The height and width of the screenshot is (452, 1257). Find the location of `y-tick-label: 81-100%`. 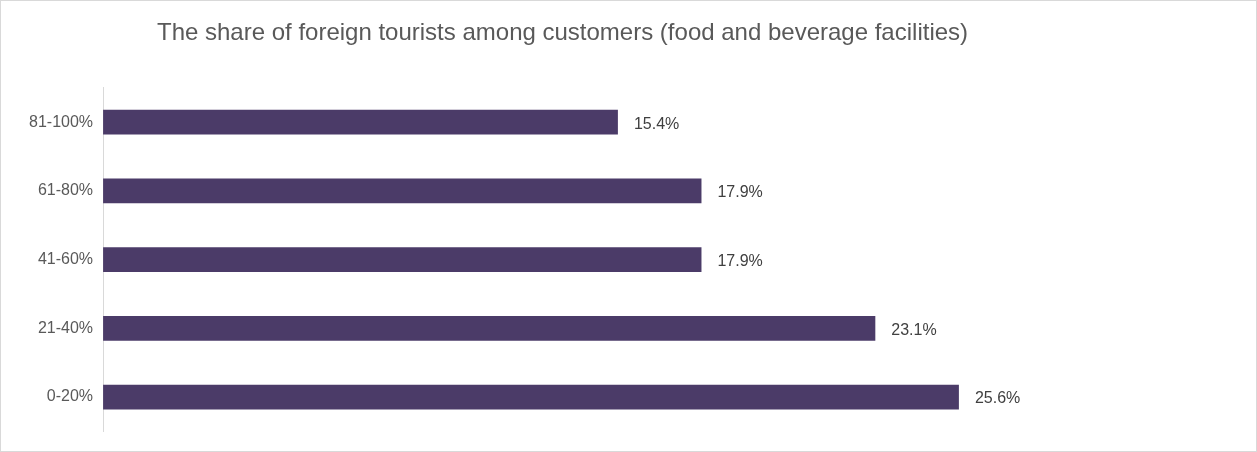

y-tick-label: 81-100% is located at coordinates (61, 121).